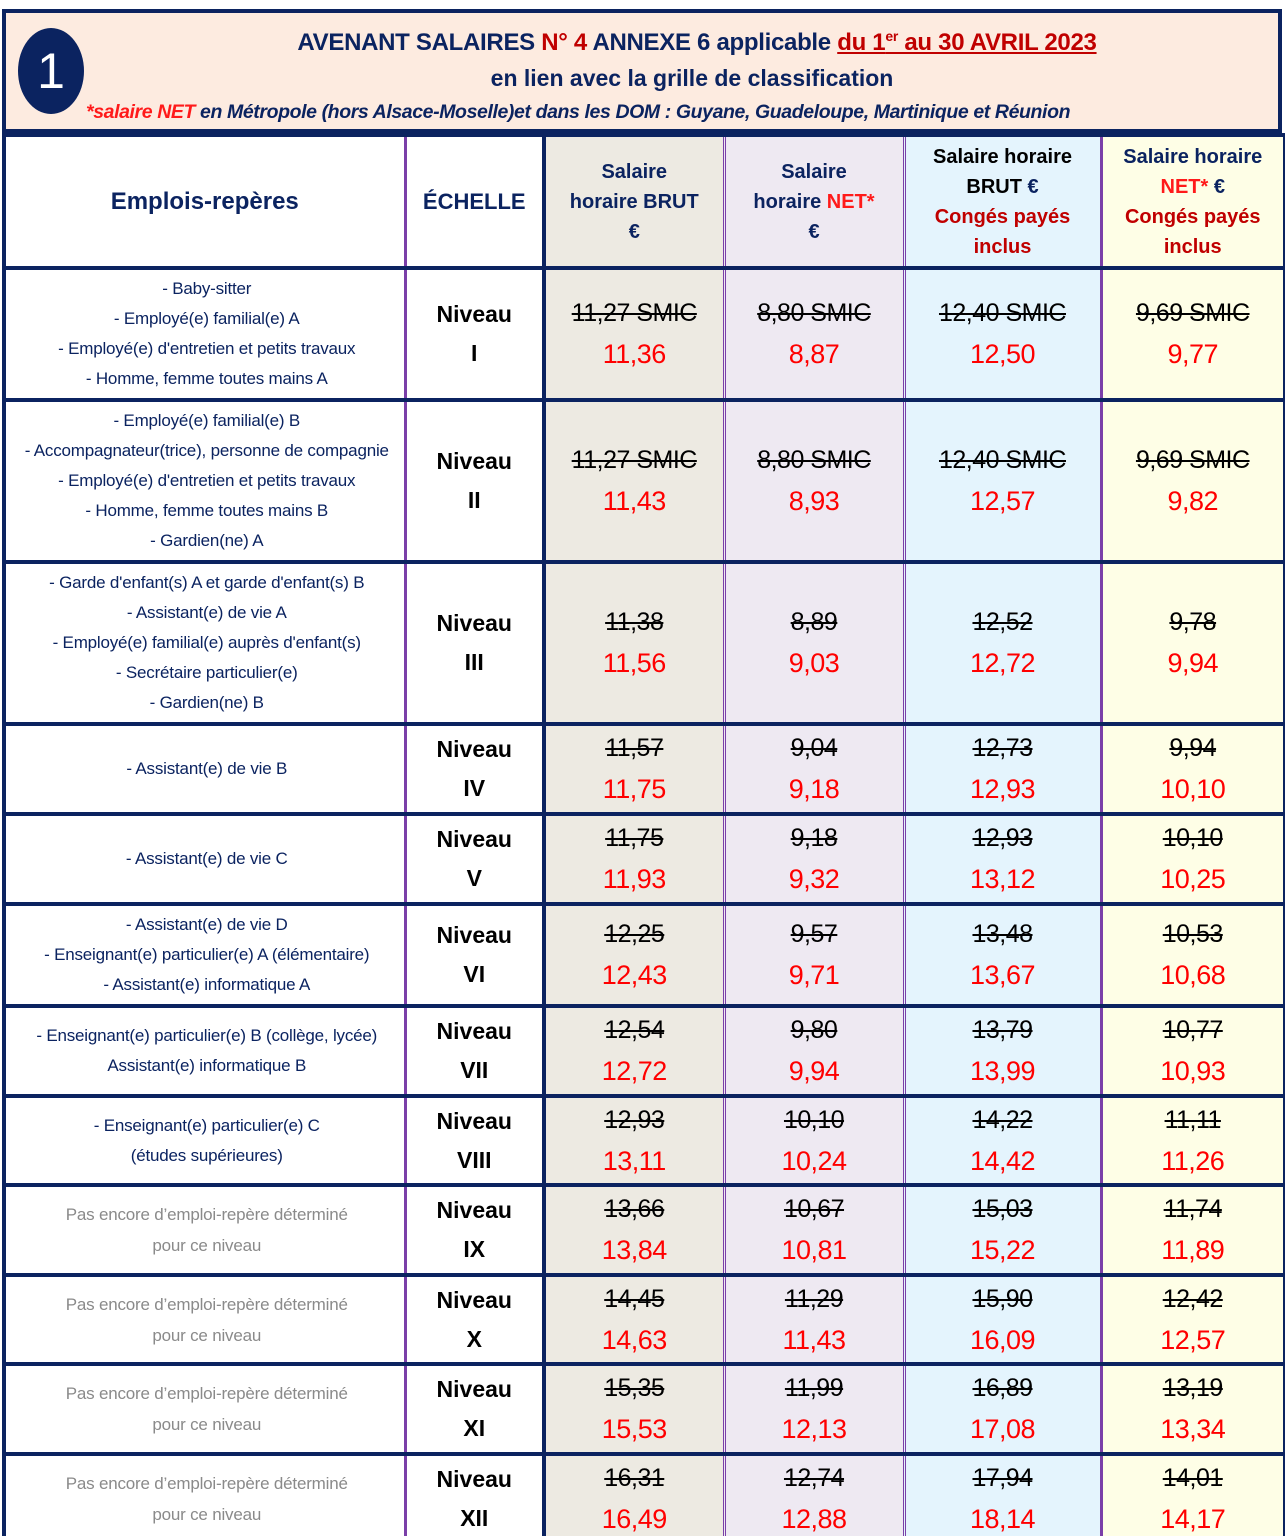 The width and height of the screenshot is (1285, 1536). I want to click on title-date-range: du 1er au 30 AVRIL 2023, so click(967, 42).